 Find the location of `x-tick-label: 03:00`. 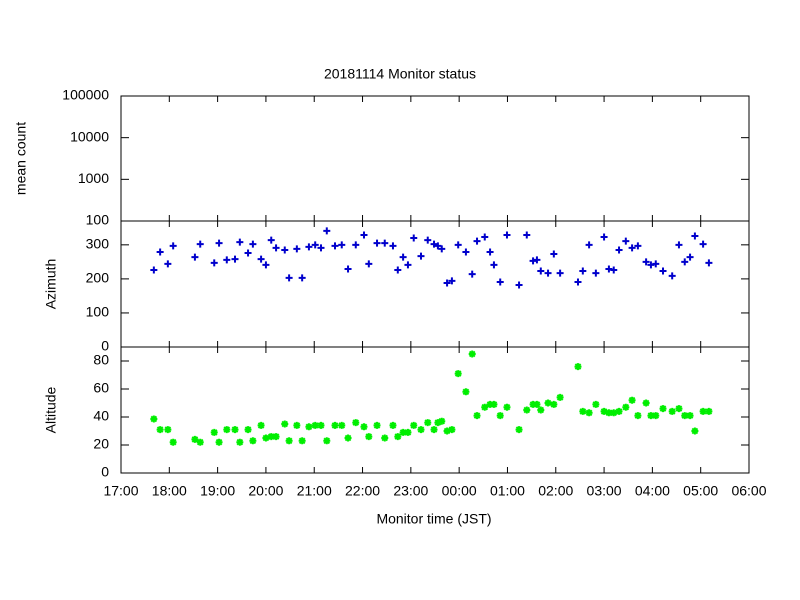

x-tick-label: 03:00 is located at coordinates (604, 491).